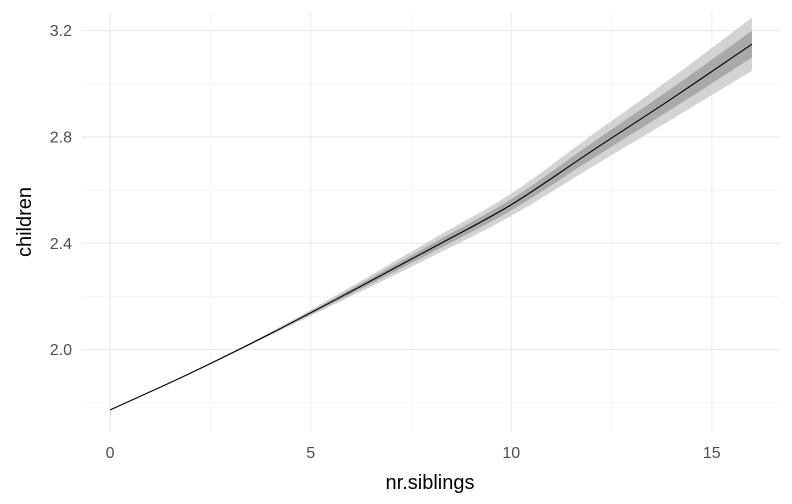  What do you see at coordinates (61, 137) in the screenshot?
I see `y-tick-label: 2.8` at bounding box center [61, 137].